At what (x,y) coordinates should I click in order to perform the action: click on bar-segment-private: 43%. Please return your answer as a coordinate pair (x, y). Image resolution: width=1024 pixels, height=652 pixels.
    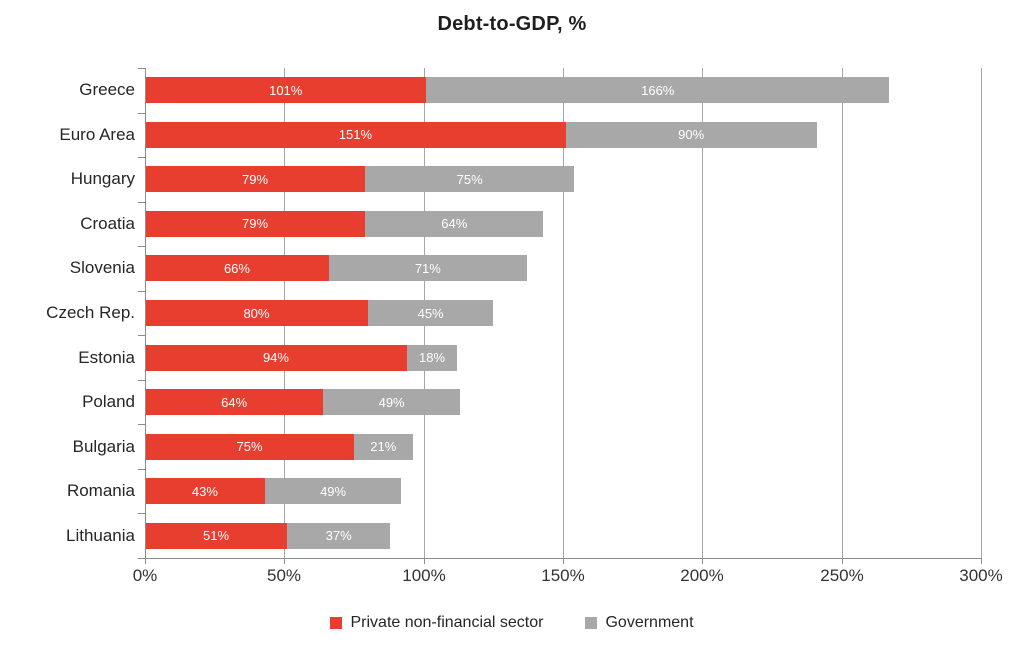
    Looking at the image, I should click on (205, 491).